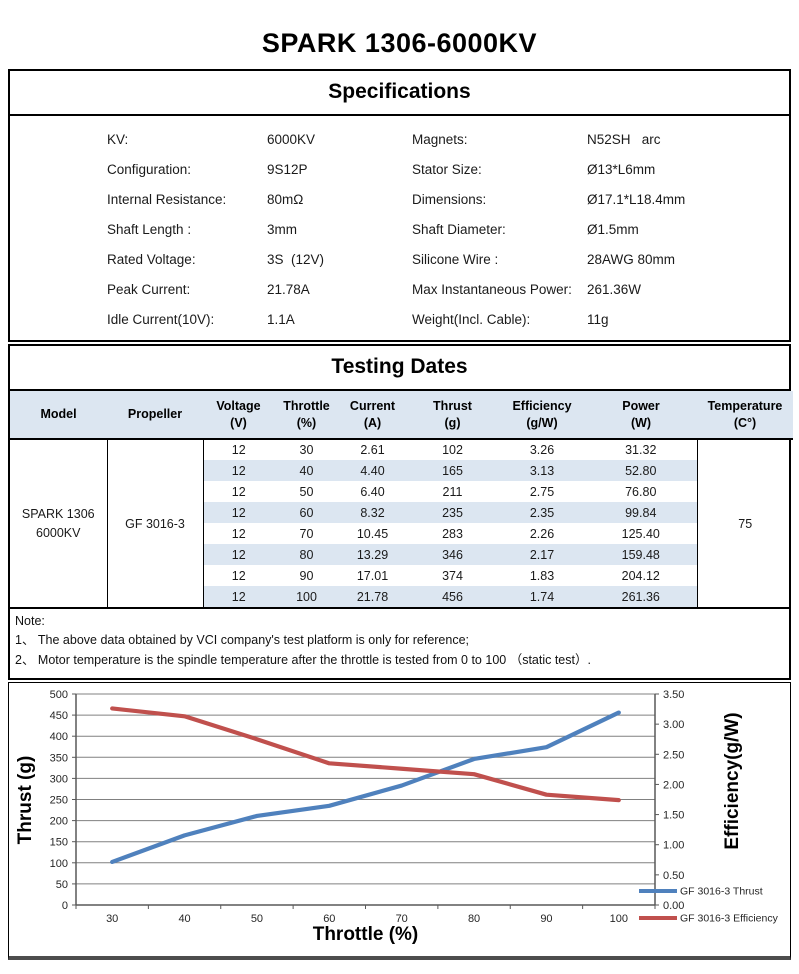  What do you see at coordinates (673, 846) in the screenshot?
I see `right-axis-tick: 1.00` at bounding box center [673, 846].